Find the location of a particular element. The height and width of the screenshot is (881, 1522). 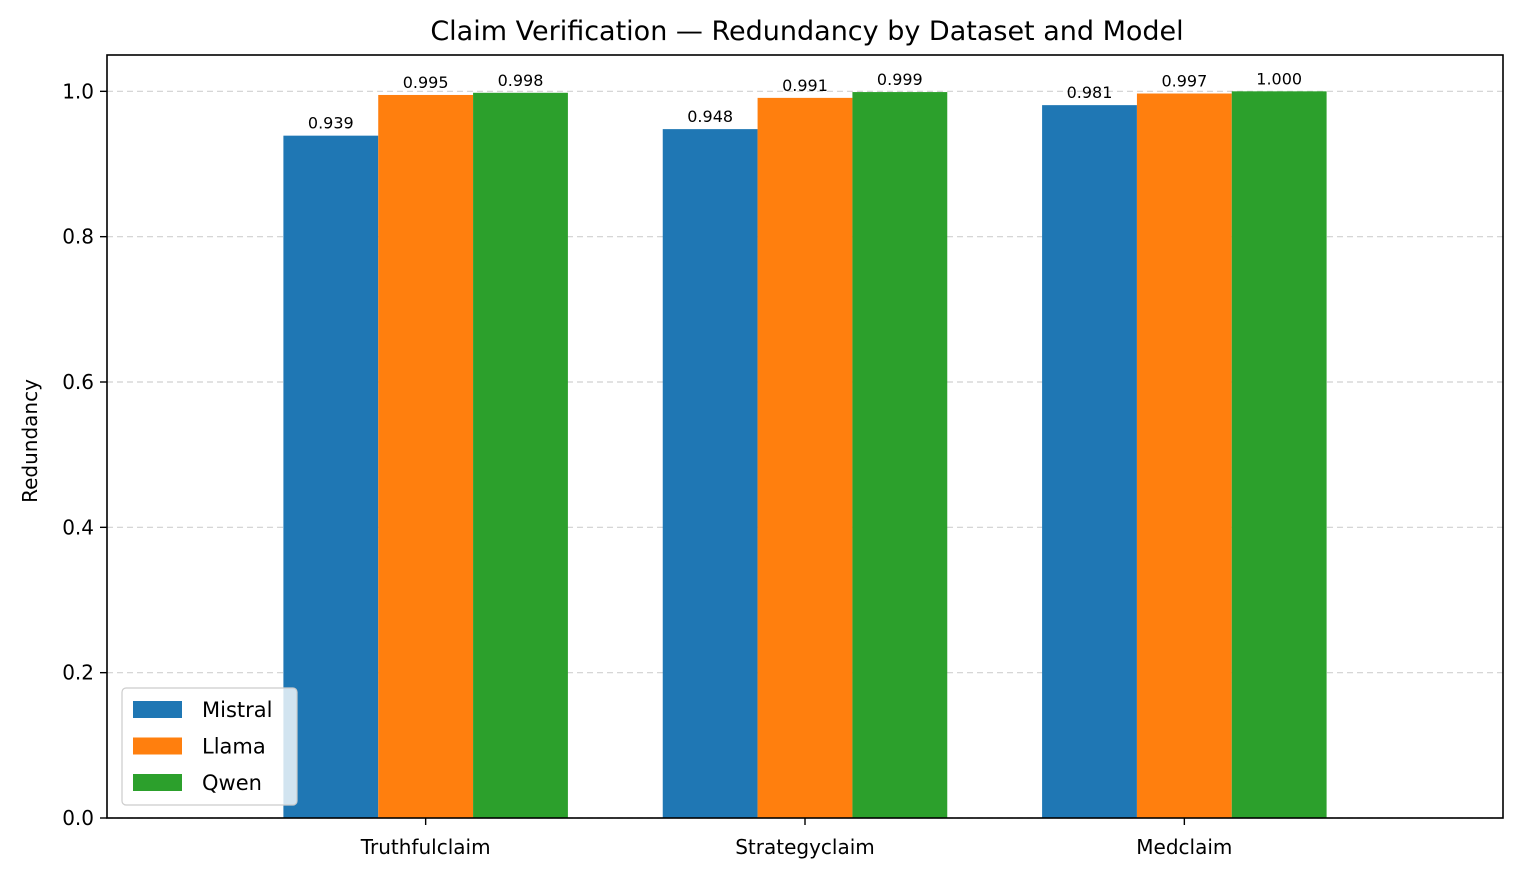

bar-mistral-medclaim is located at coordinates (1089, 461).